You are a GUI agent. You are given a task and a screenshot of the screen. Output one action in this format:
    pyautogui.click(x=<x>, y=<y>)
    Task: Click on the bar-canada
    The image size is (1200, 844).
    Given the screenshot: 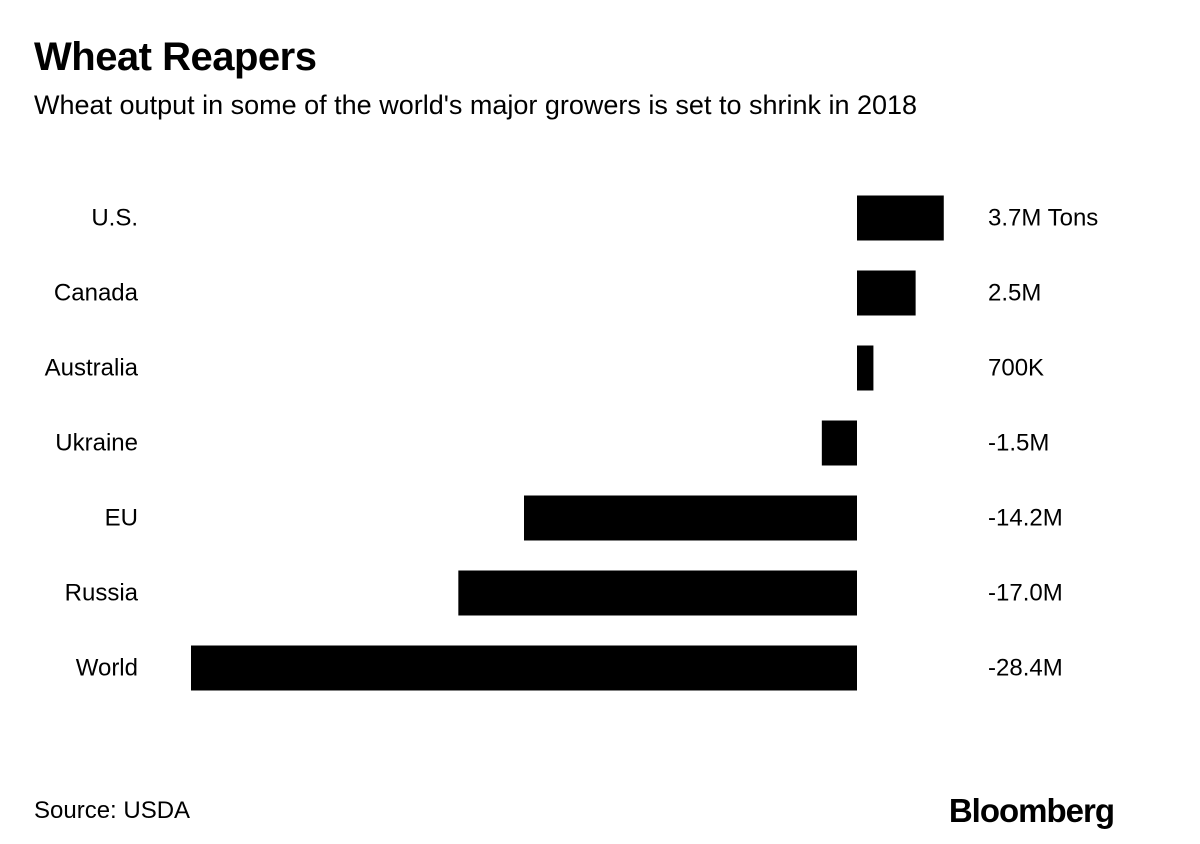 What is the action you would take?
    pyautogui.click(x=886, y=293)
    